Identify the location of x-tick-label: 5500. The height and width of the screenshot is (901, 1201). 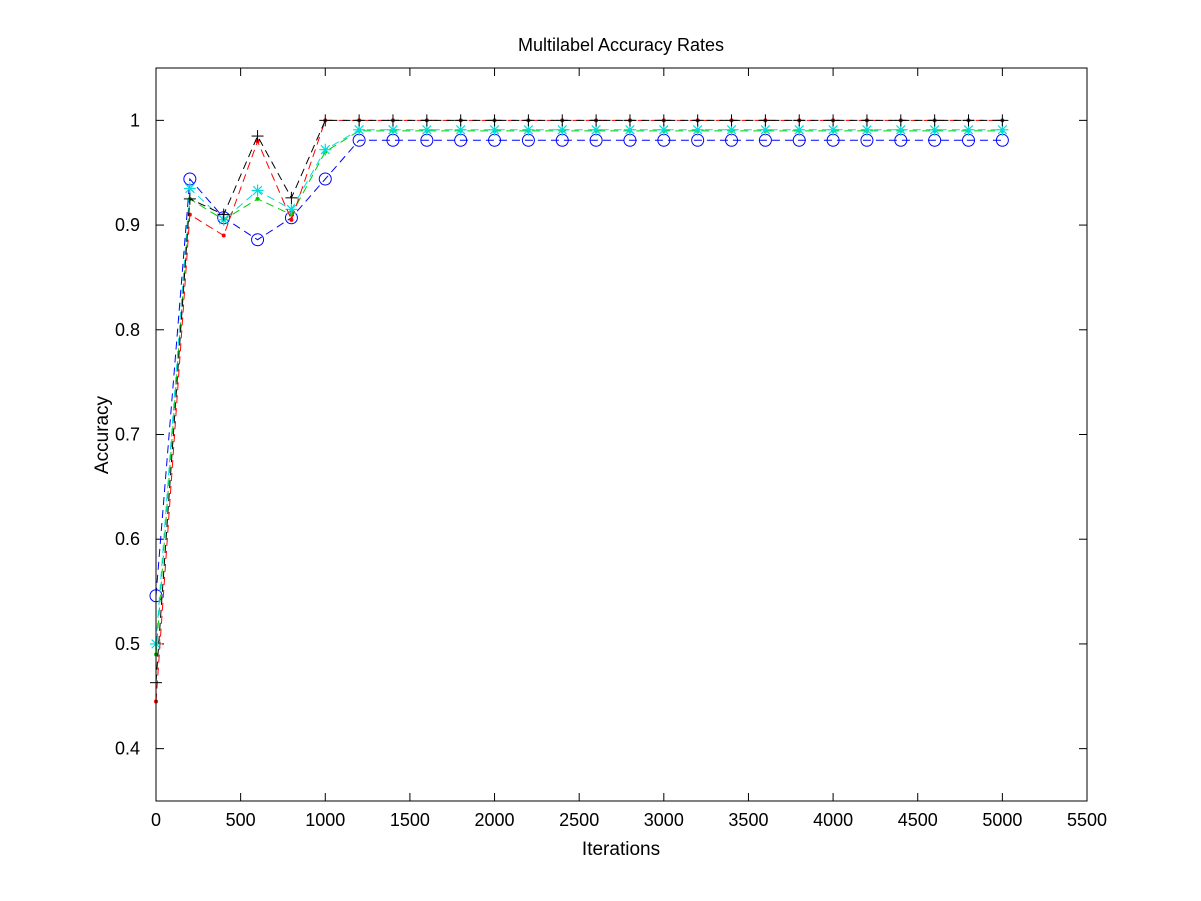
(1087, 820).